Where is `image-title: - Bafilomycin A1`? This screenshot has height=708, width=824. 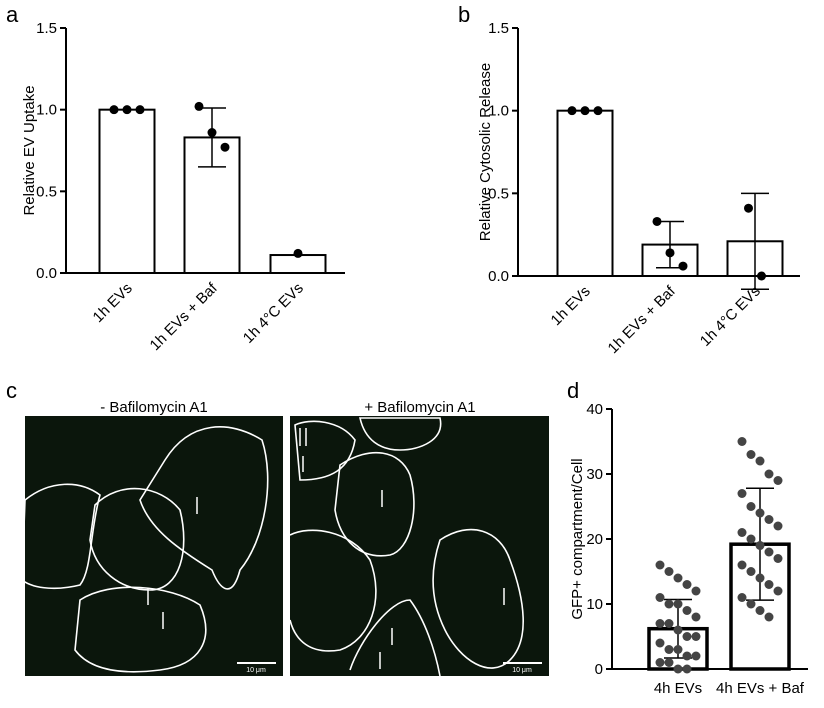 image-title: - Bafilomycin A1 is located at coordinates (154, 407).